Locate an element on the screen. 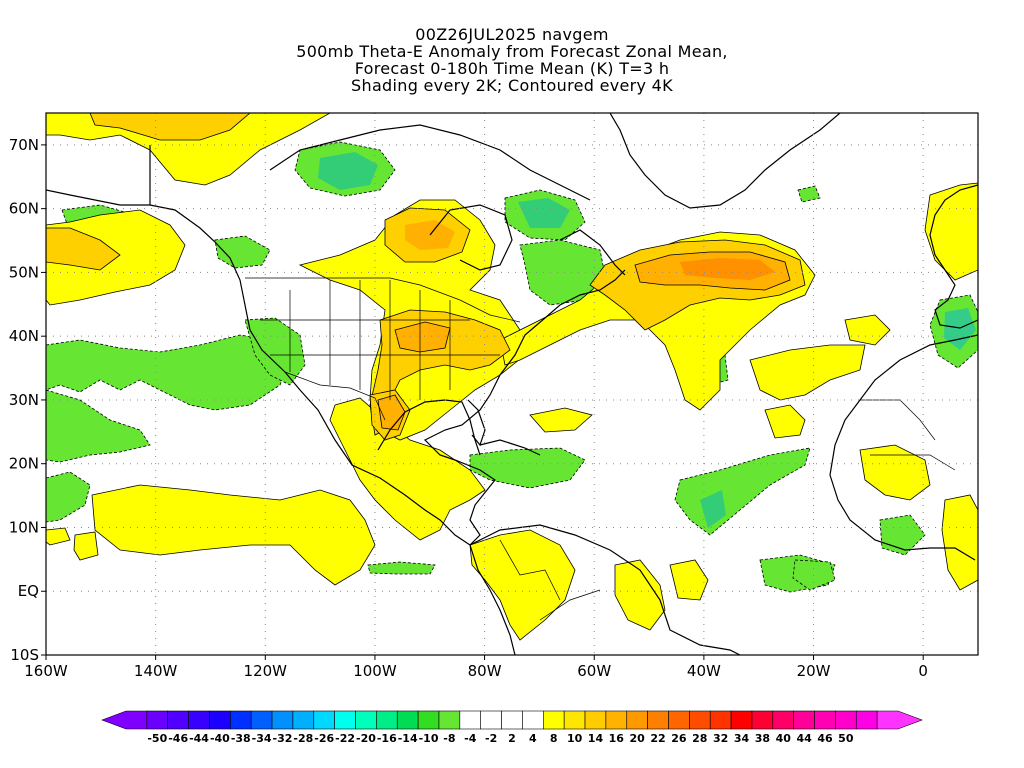  border-us-states is located at coordinates (380, 340).